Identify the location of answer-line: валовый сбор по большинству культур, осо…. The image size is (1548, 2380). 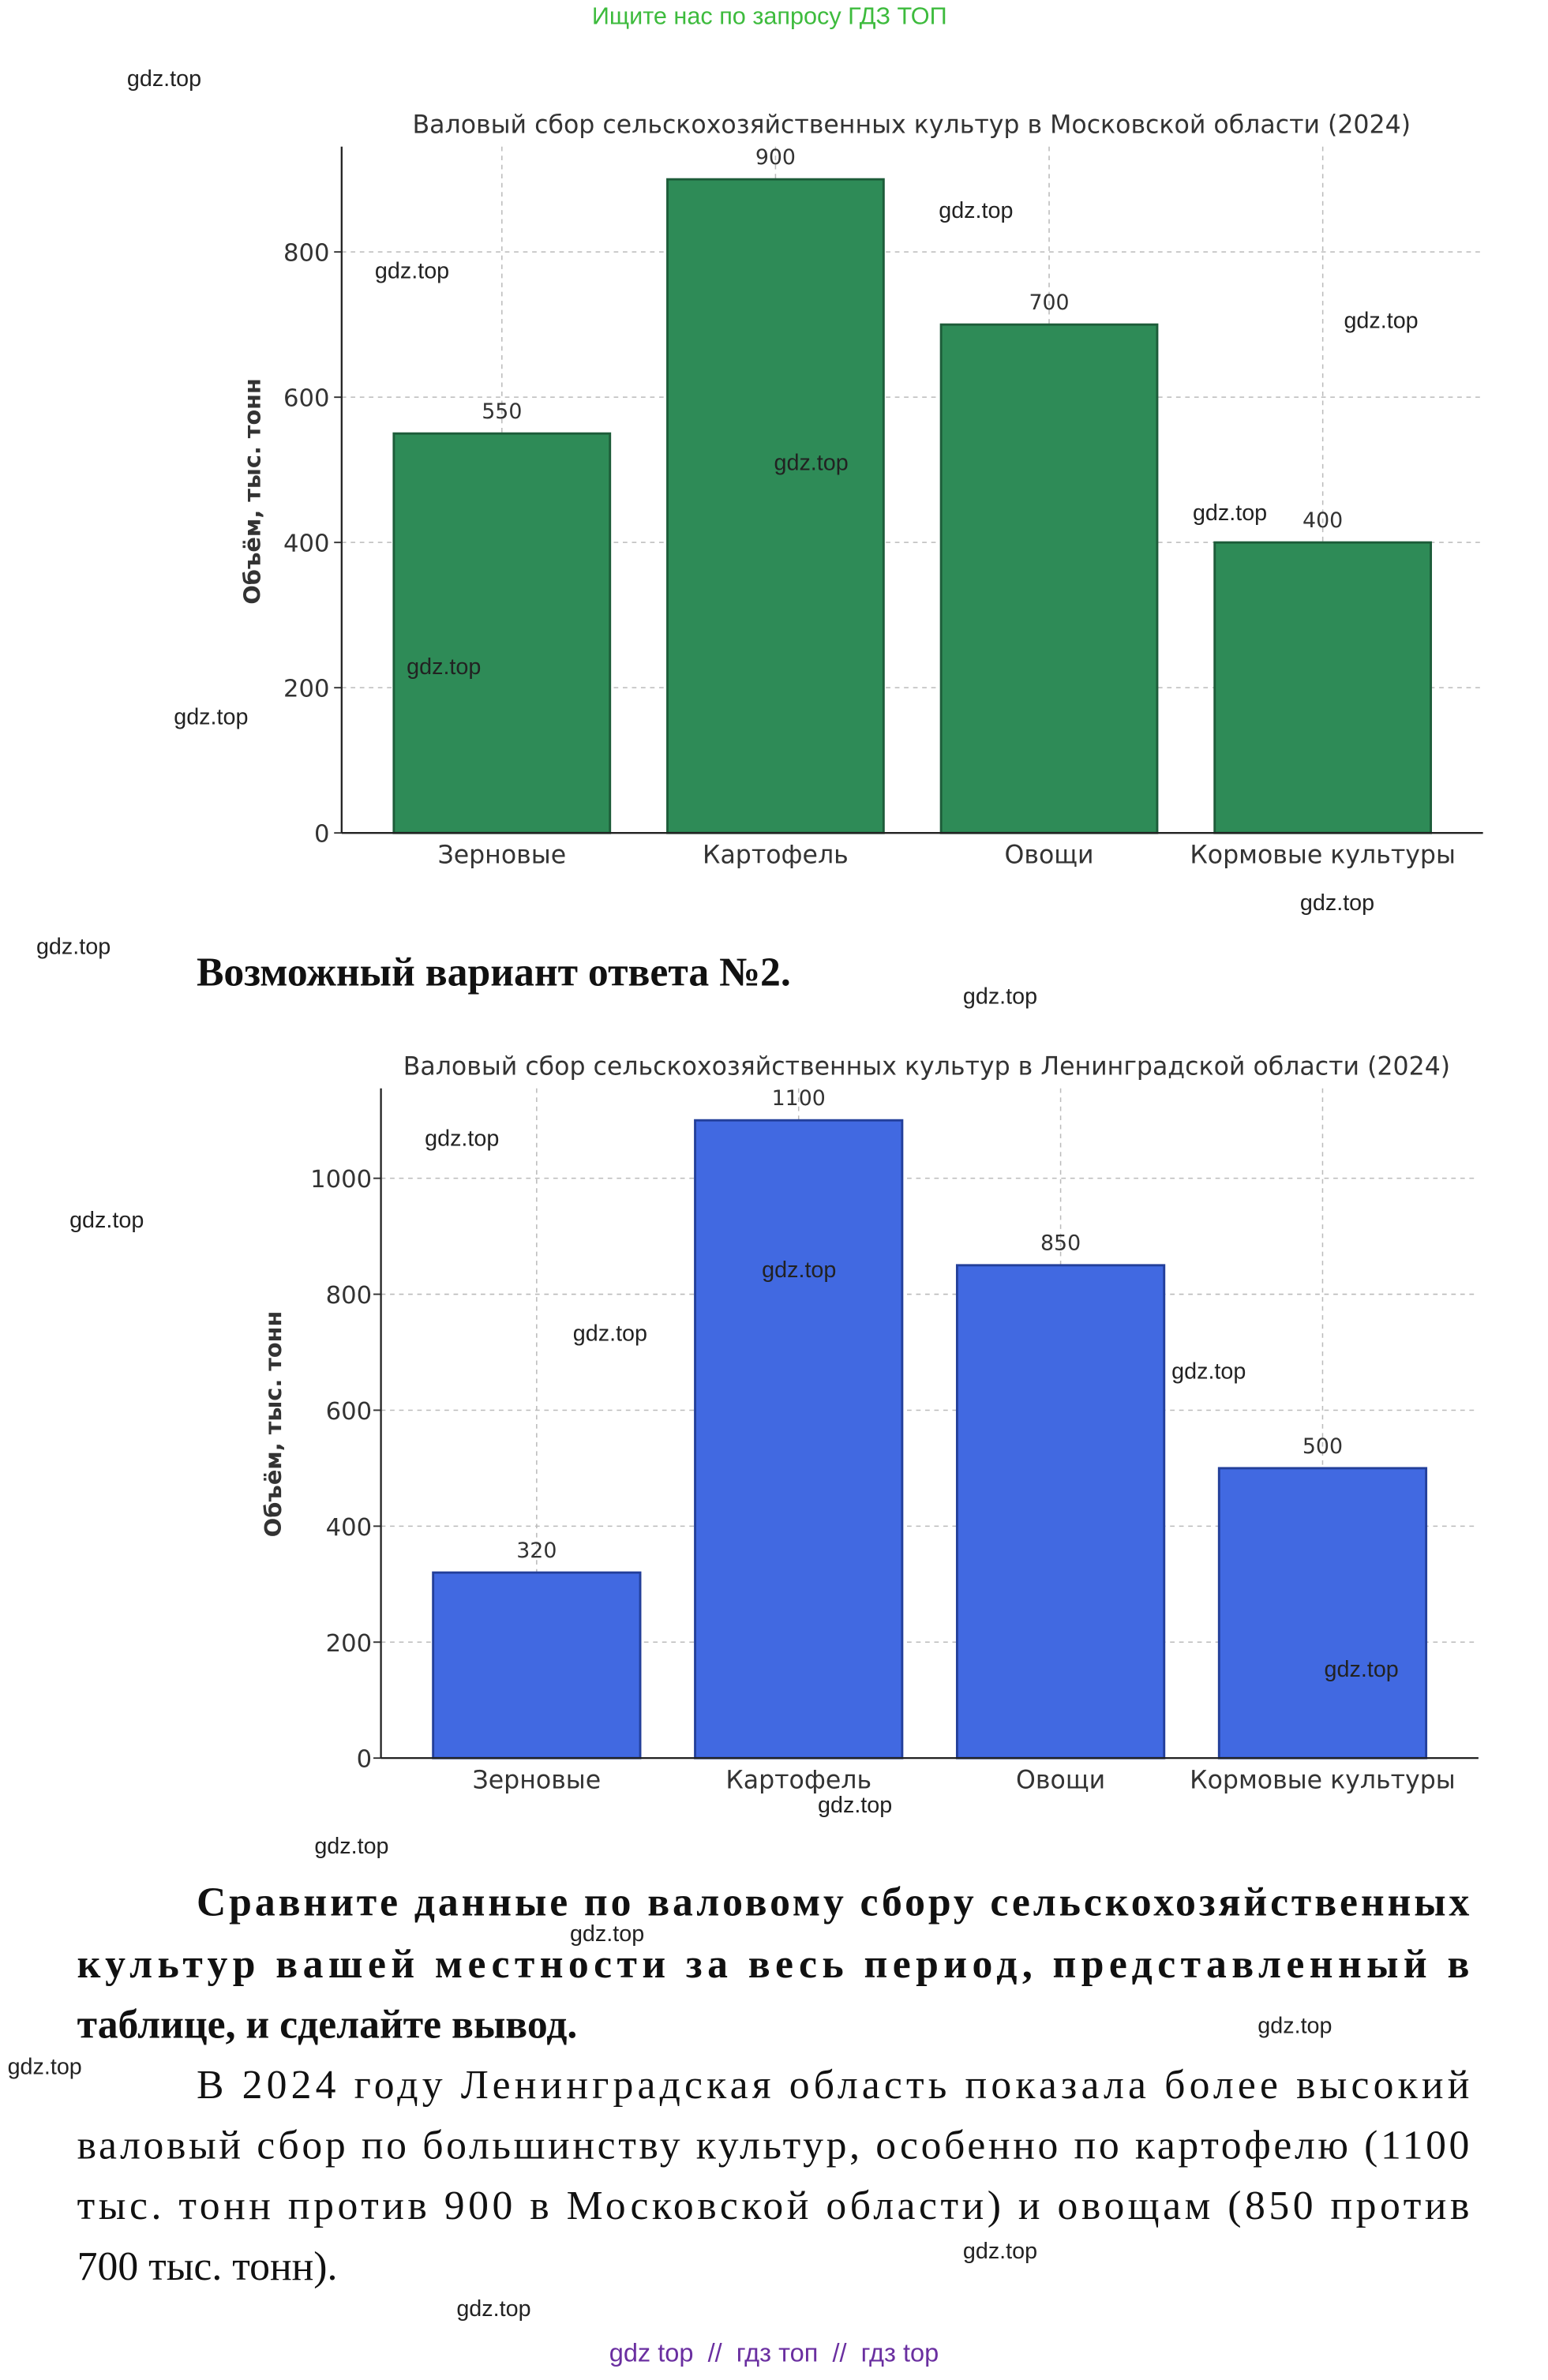
(773, 2145).